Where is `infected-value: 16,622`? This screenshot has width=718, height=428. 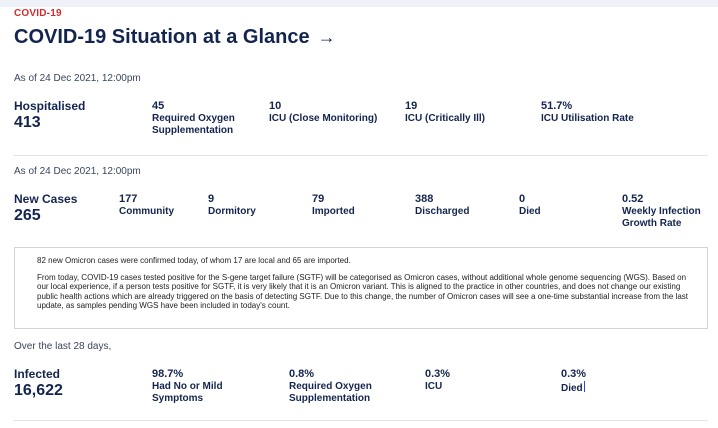
infected-value: 16,622 is located at coordinates (38, 390).